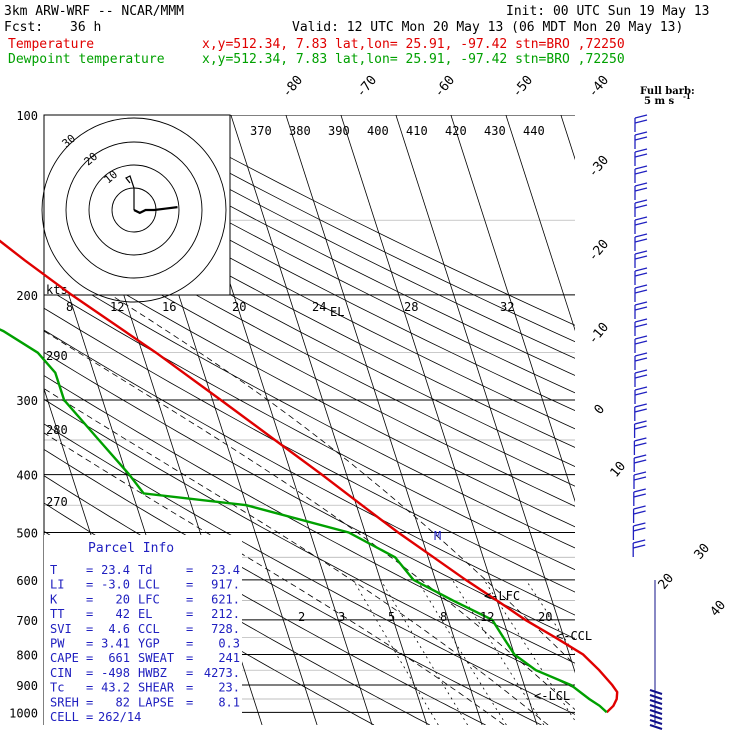 The height and width of the screenshot is (740, 740). What do you see at coordinates (23, 27) in the screenshot?
I see `forecast-label: Fcst:` at bounding box center [23, 27].